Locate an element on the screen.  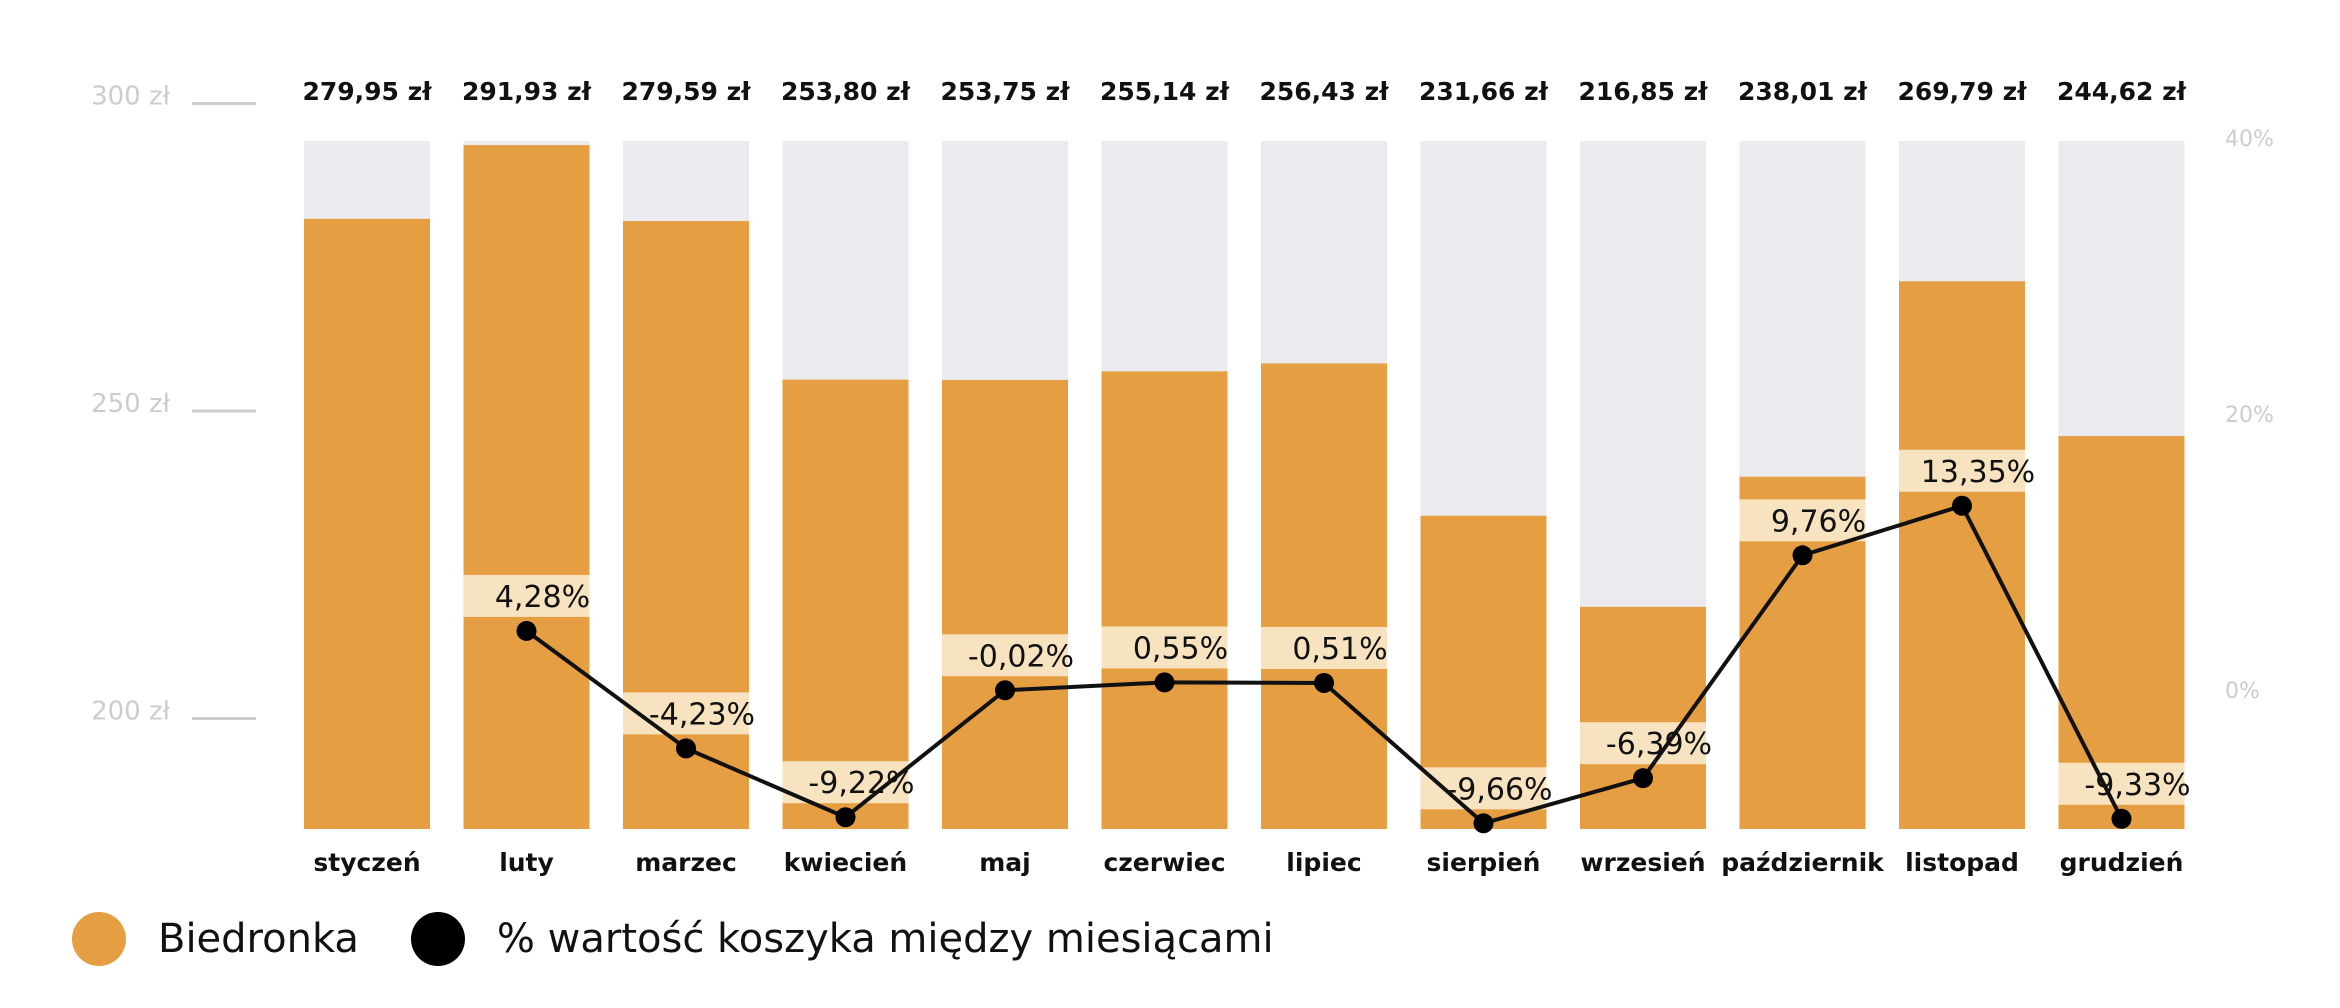
bar-value-label: 255,14 zł is located at coordinates (1165, 91).